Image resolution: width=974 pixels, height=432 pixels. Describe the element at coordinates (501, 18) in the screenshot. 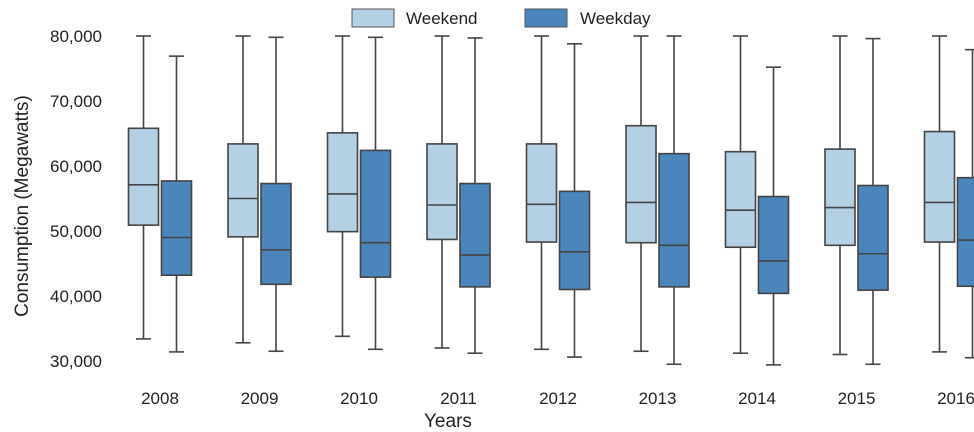

I see `legend: Weekend Weekday` at that location.